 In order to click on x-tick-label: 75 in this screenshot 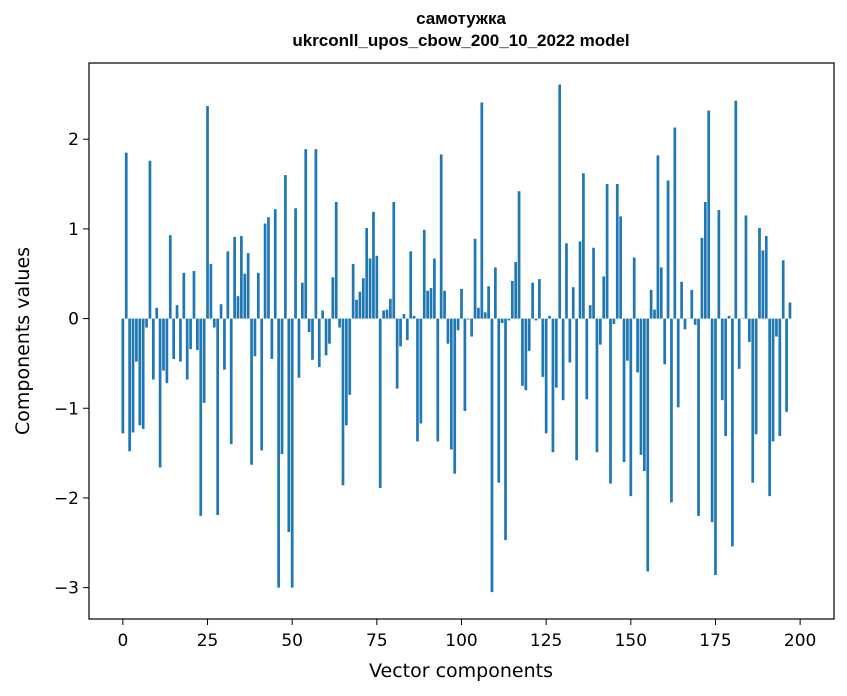, I will do `click(377, 641)`.